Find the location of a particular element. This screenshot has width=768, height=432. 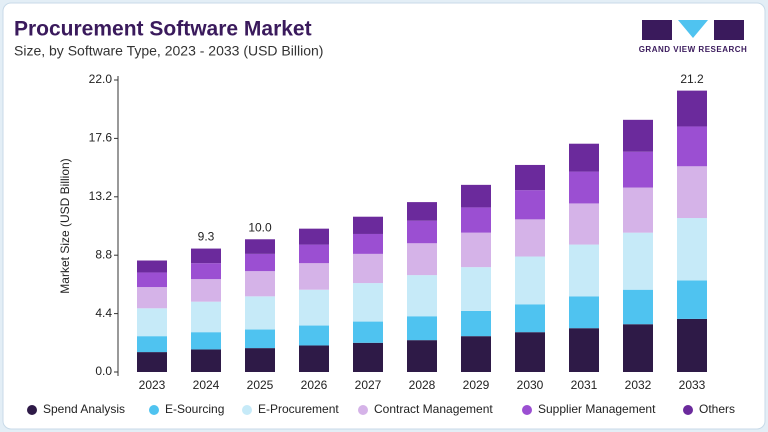

y-tick-label: 22.0 is located at coordinates (101, 79).